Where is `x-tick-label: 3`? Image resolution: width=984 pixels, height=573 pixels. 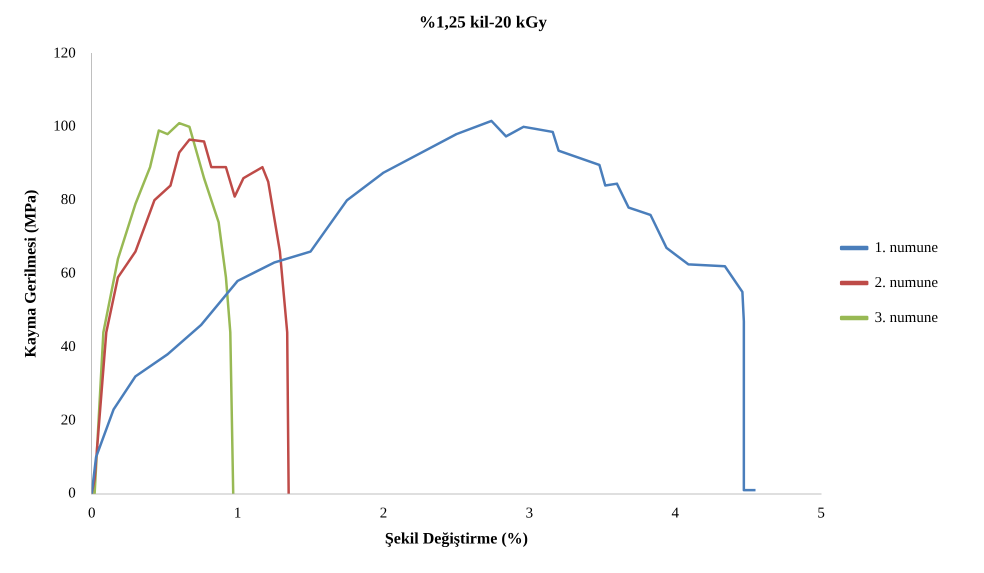
x-tick-label: 3 is located at coordinates (530, 514).